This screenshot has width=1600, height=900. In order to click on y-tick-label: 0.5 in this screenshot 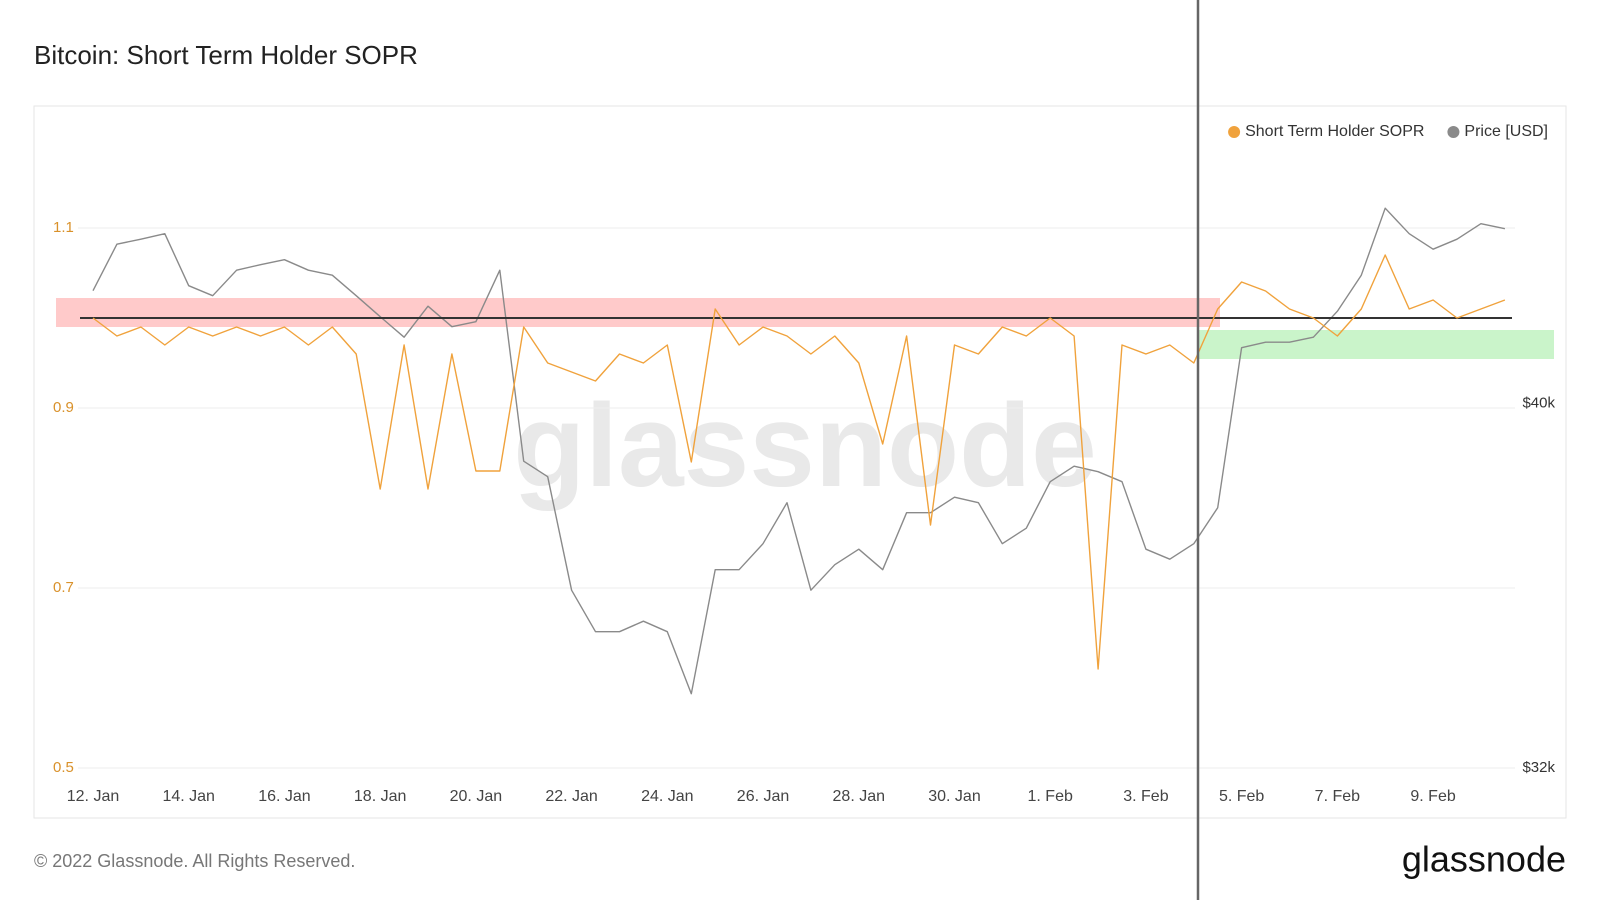, I will do `click(63, 767)`.